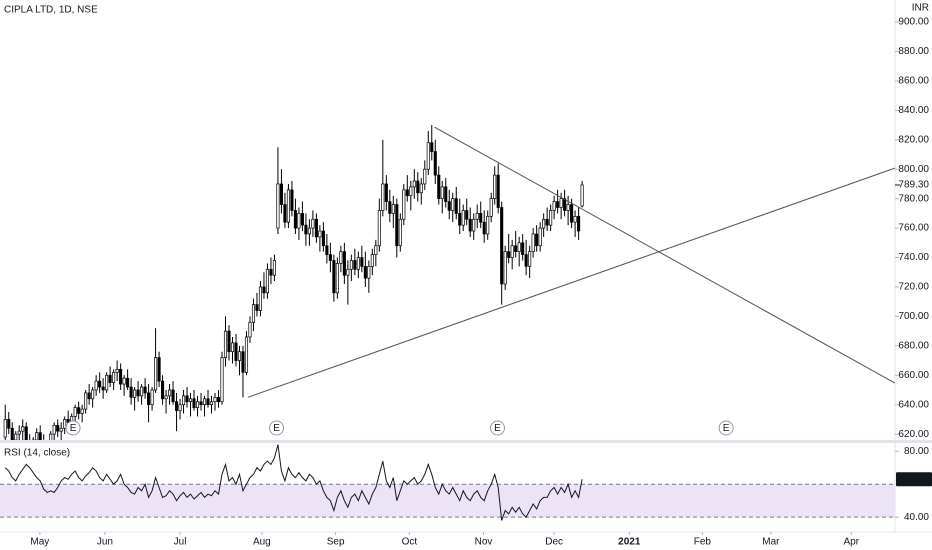 The image size is (932, 550). I want to click on x-tick-label: Mar, so click(771, 542).